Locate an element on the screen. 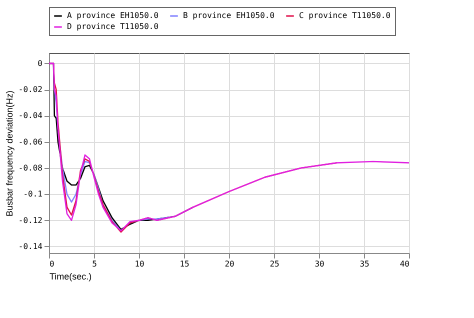 The image size is (474, 318). y-axis-title: Busbar frequency deviation(Hz) is located at coordinates (9, 153).